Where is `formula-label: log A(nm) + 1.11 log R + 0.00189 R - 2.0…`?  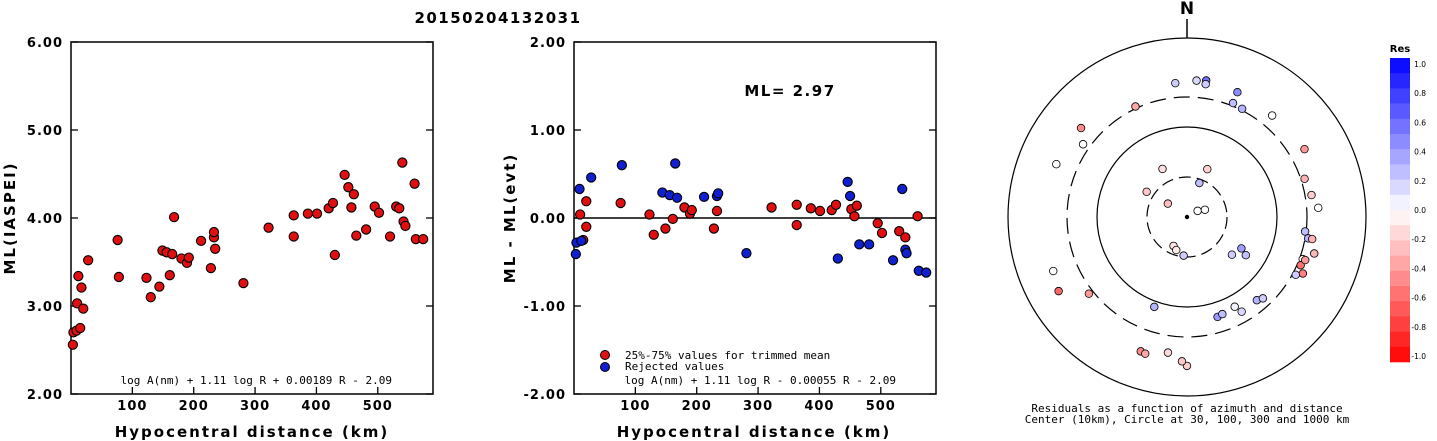 formula-label: log A(nm) + 1.11 log R + 0.00189 R - 2.0… is located at coordinates (256, 380).